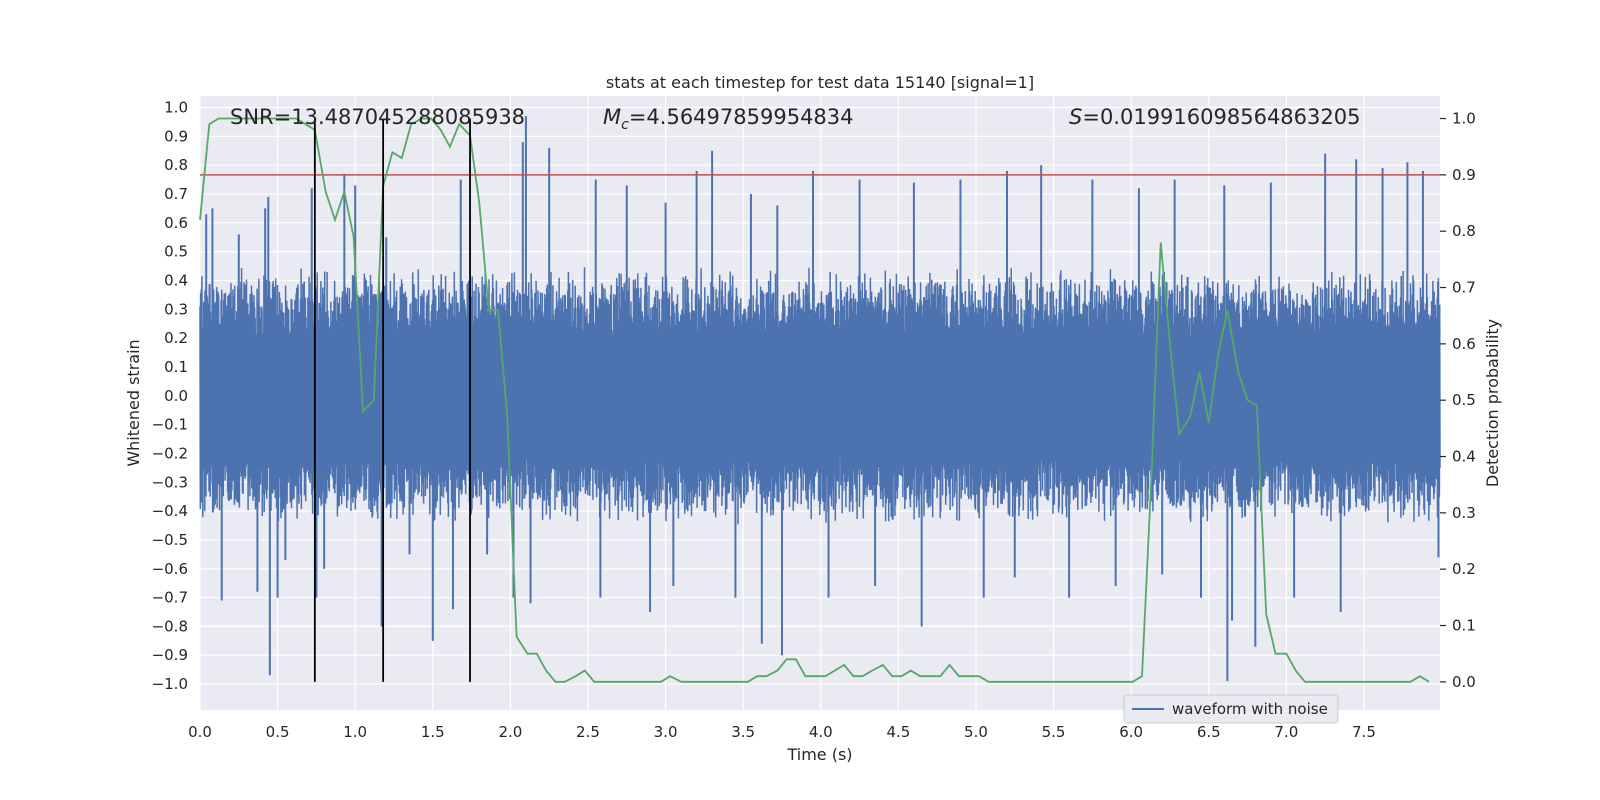 The height and width of the screenshot is (800, 1600). I want to click on x-tick-label: 2.0, so click(510, 732).